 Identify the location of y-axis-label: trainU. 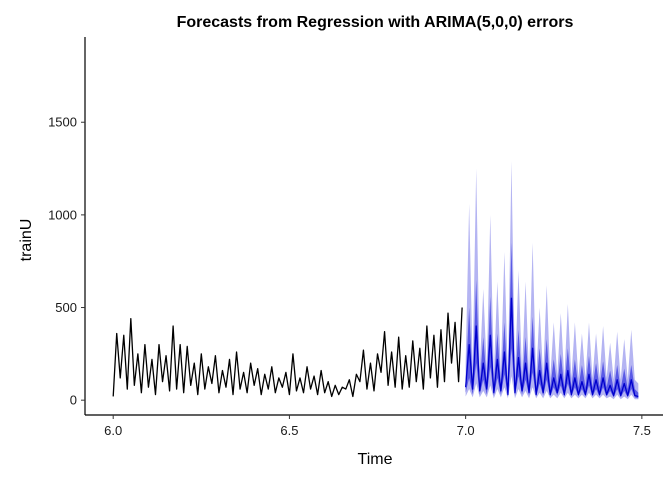
(26, 240).